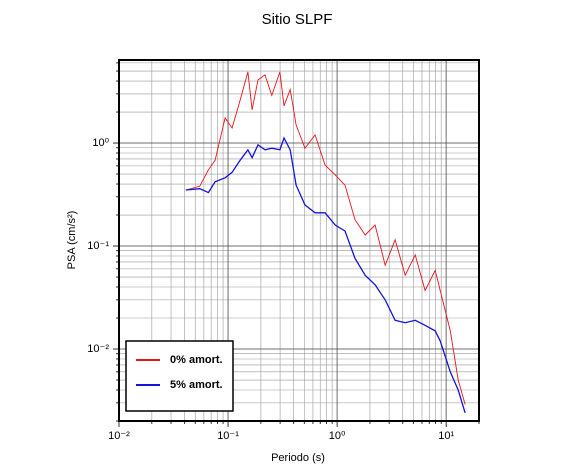 The width and height of the screenshot is (586, 475). Describe the element at coordinates (446, 436) in the screenshot. I see `x-tick-label: 10¹` at that location.